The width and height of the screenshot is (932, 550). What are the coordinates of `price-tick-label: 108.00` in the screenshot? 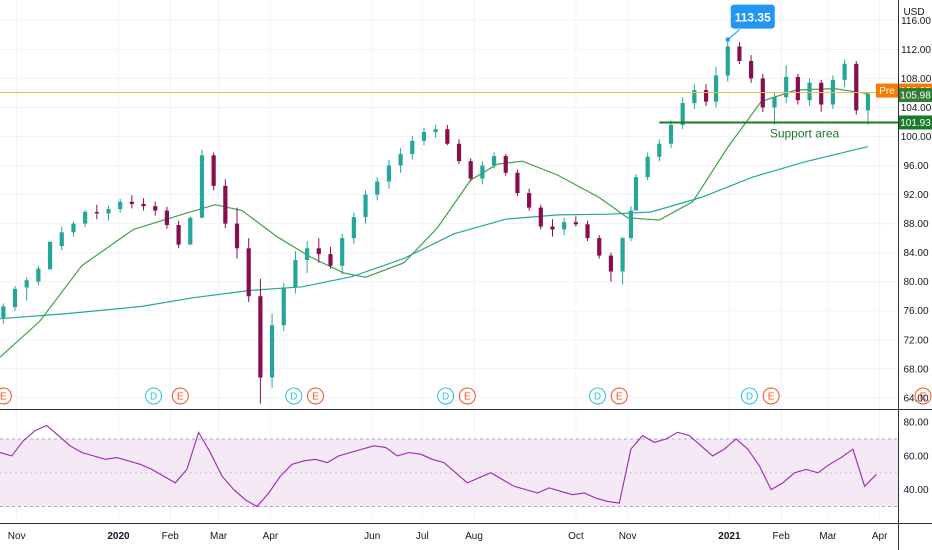 It's located at (916, 79).